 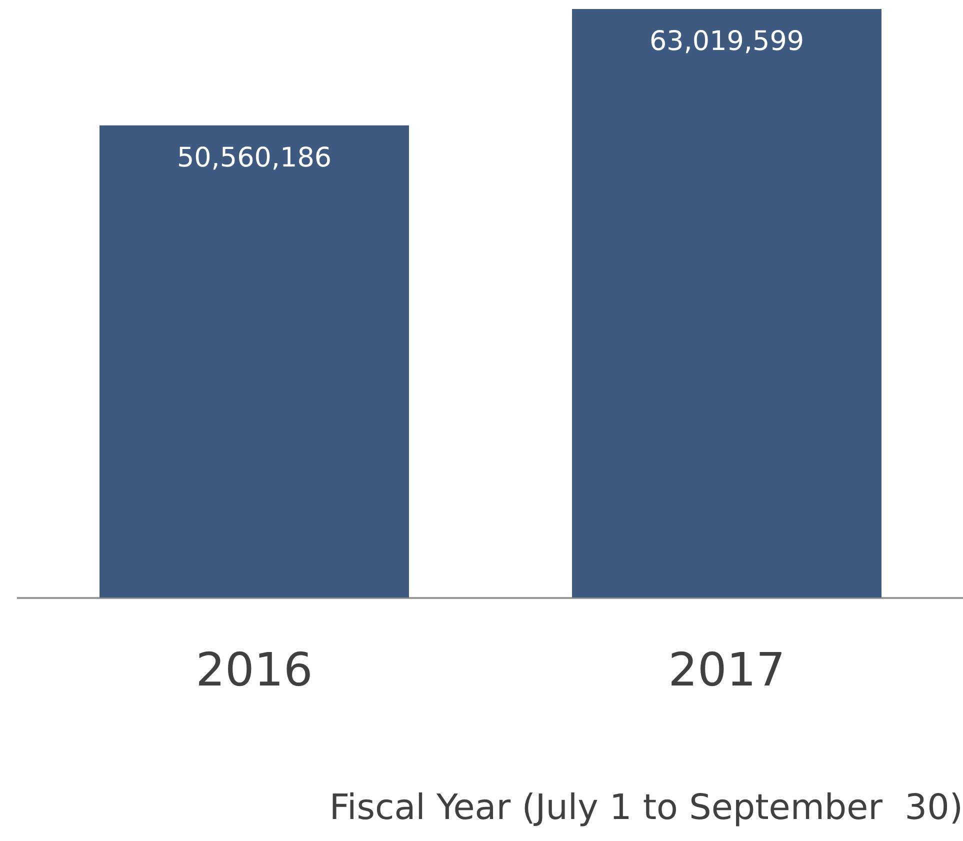 I want to click on data-label: 50,560,186, so click(x=254, y=158).